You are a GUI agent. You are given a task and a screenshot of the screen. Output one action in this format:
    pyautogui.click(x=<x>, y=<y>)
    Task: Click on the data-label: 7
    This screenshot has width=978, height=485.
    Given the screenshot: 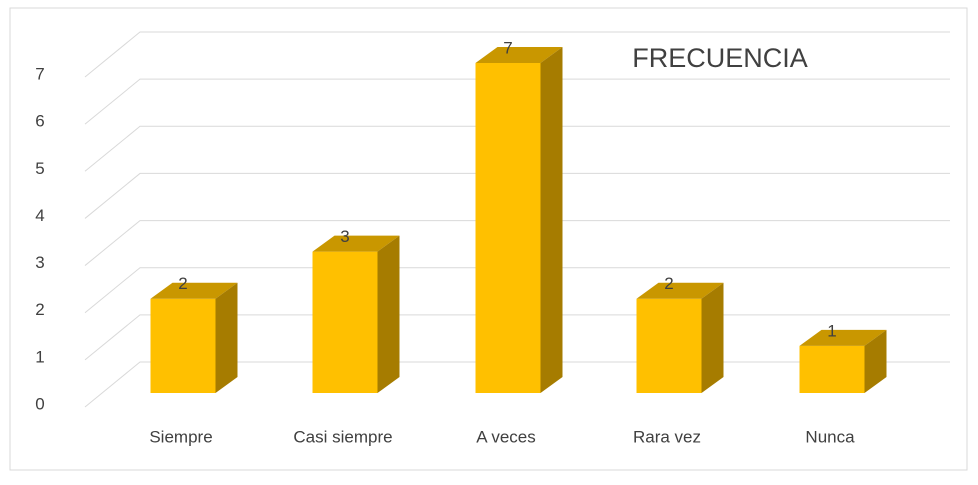 What is the action you would take?
    pyautogui.click(x=507, y=47)
    